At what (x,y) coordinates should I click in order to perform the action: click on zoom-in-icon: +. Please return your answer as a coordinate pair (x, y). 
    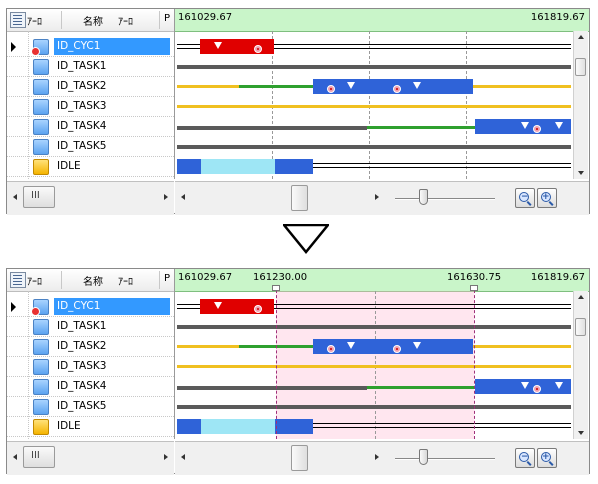
    Looking at the image, I should click on (546, 197).